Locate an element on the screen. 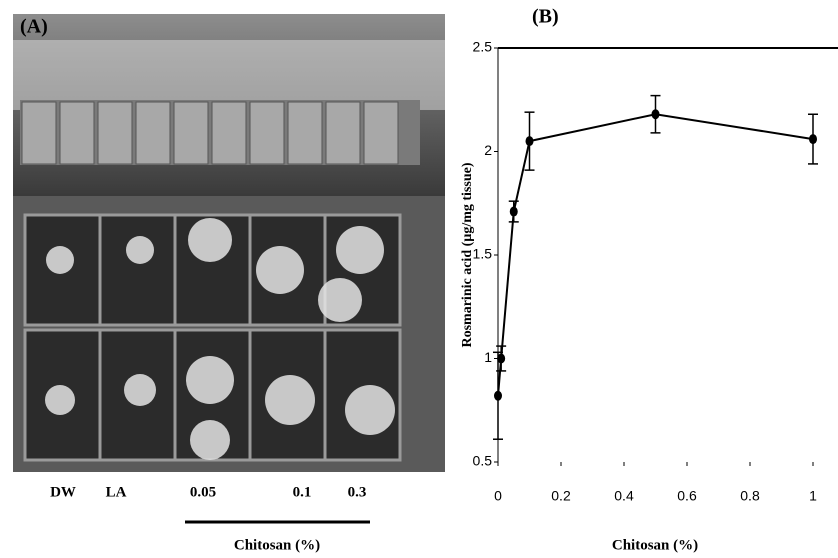  group-label: 0.05 is located at coordinates (203, 492).